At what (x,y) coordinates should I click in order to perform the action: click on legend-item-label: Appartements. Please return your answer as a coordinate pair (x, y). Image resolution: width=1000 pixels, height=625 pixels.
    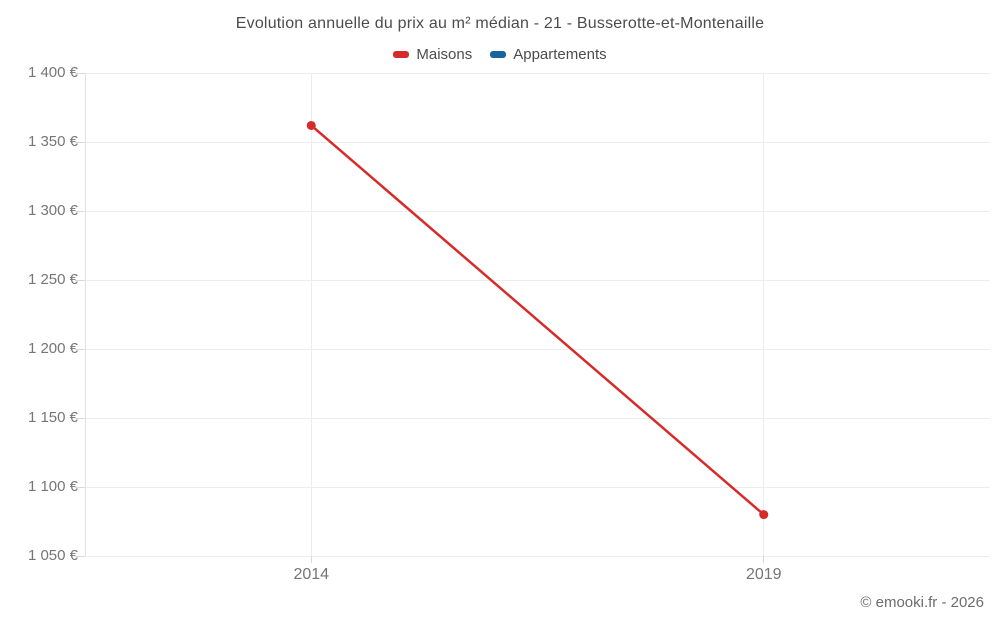
    Looking at the image, I should click on (560, 54).